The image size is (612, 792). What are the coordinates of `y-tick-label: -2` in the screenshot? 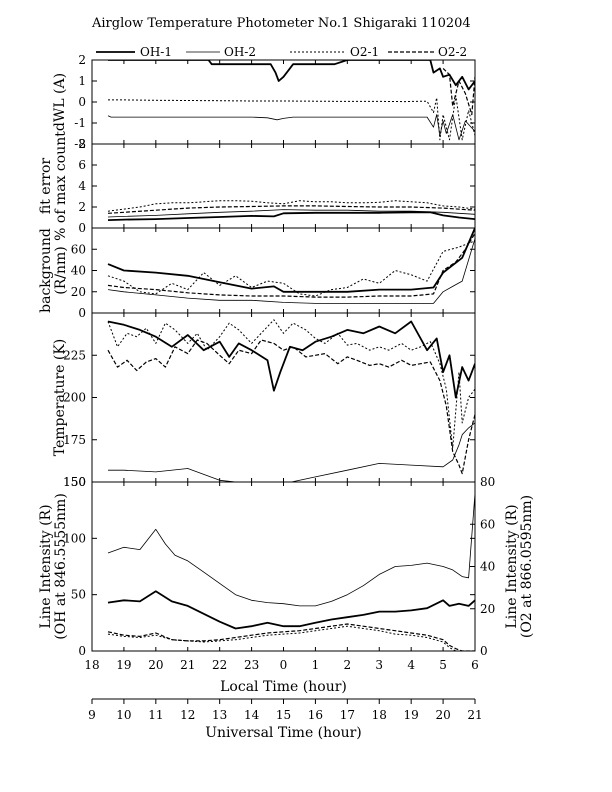 It's located at (80, 144).